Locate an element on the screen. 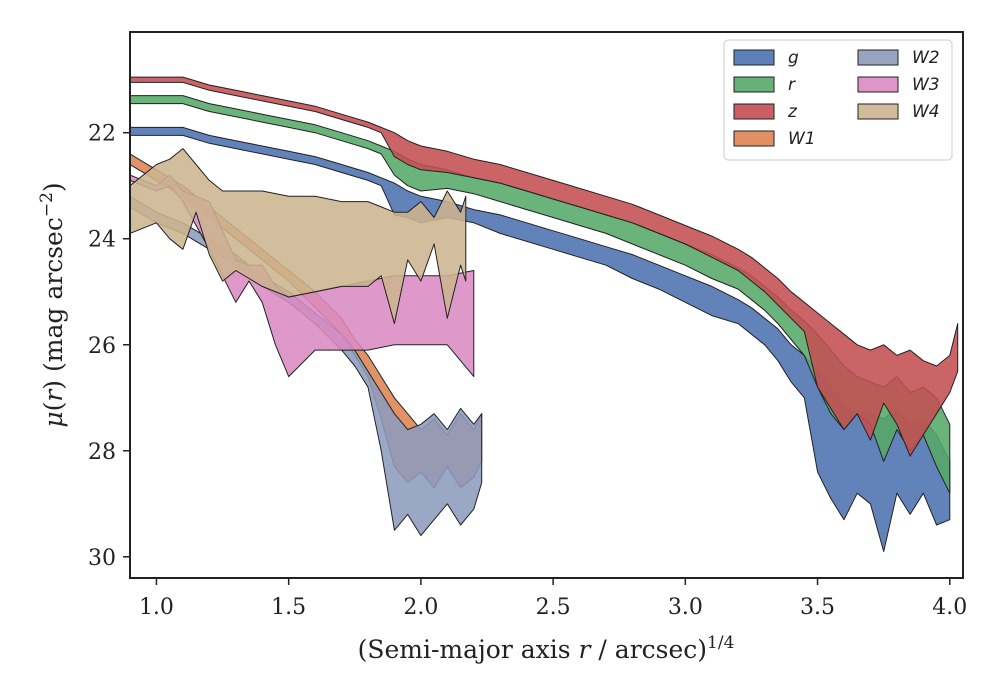  legend-frame is located at coordinates (838, 100).